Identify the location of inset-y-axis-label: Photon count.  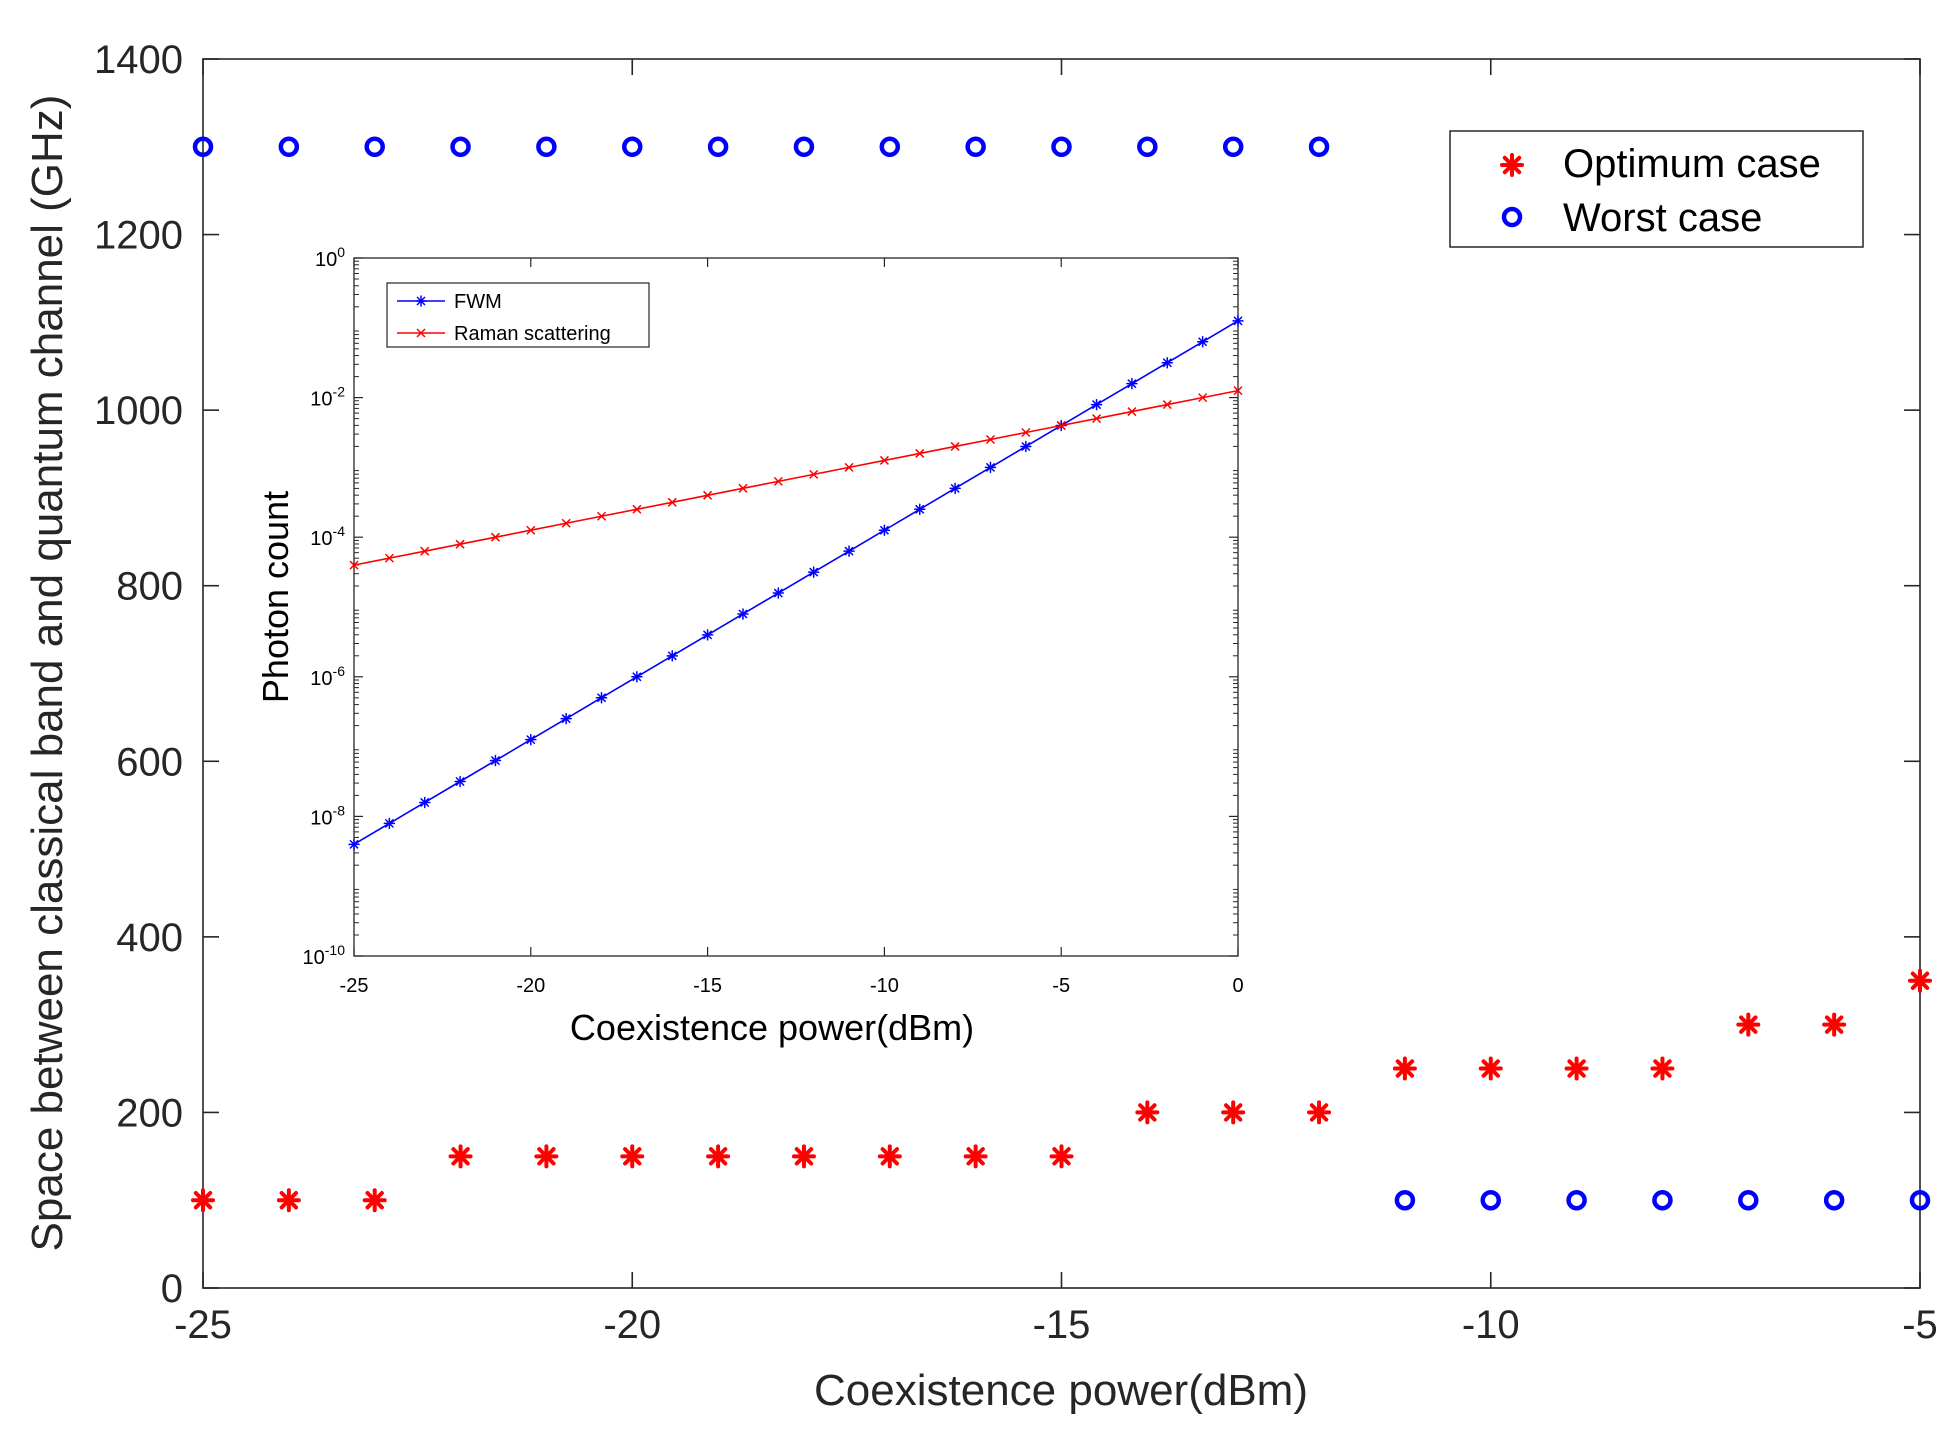
(275, 597).